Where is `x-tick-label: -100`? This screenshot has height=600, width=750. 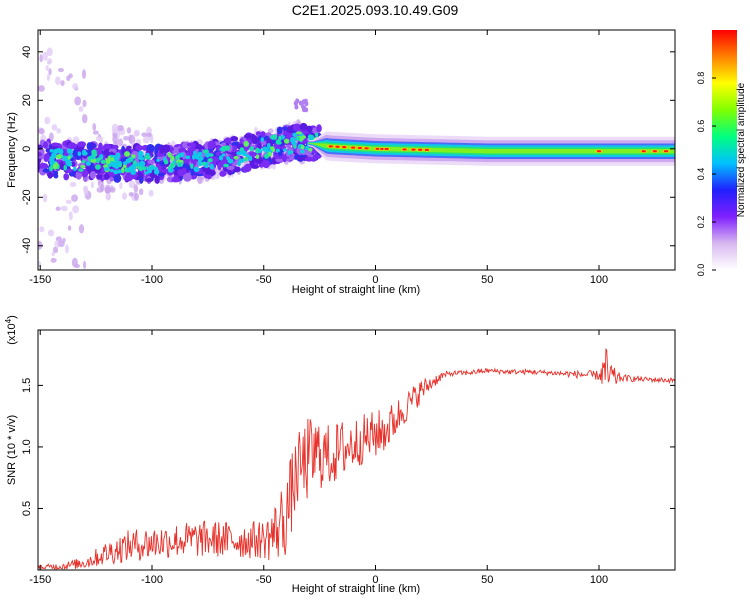
x-tick-label: -100 is located at coordinates (152, 280).